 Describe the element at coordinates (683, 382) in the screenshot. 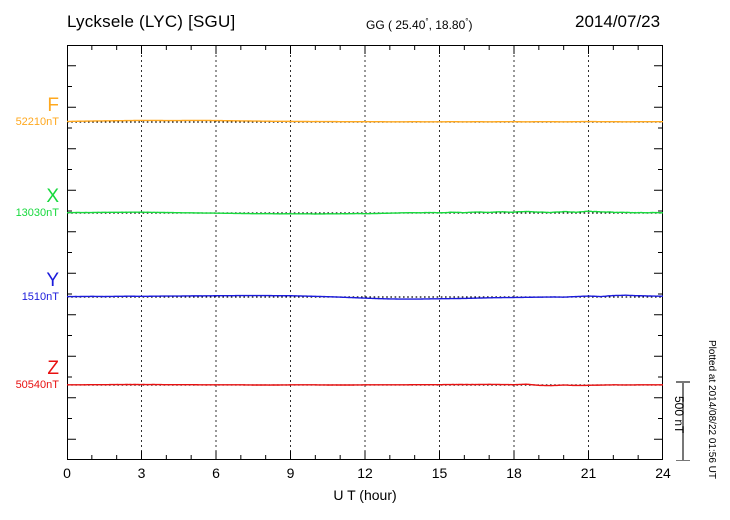

I see `scale-bar-cap-top` at that location.